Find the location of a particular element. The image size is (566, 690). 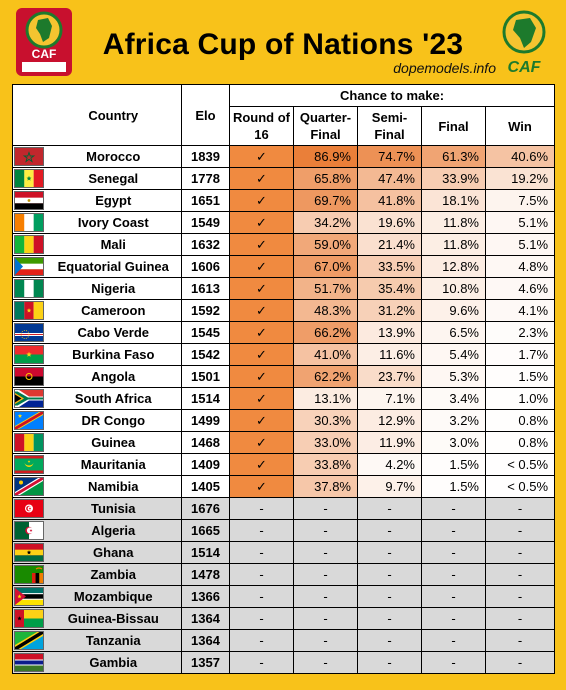

qf-header-line2: Final is located at coordinates (325, 134).